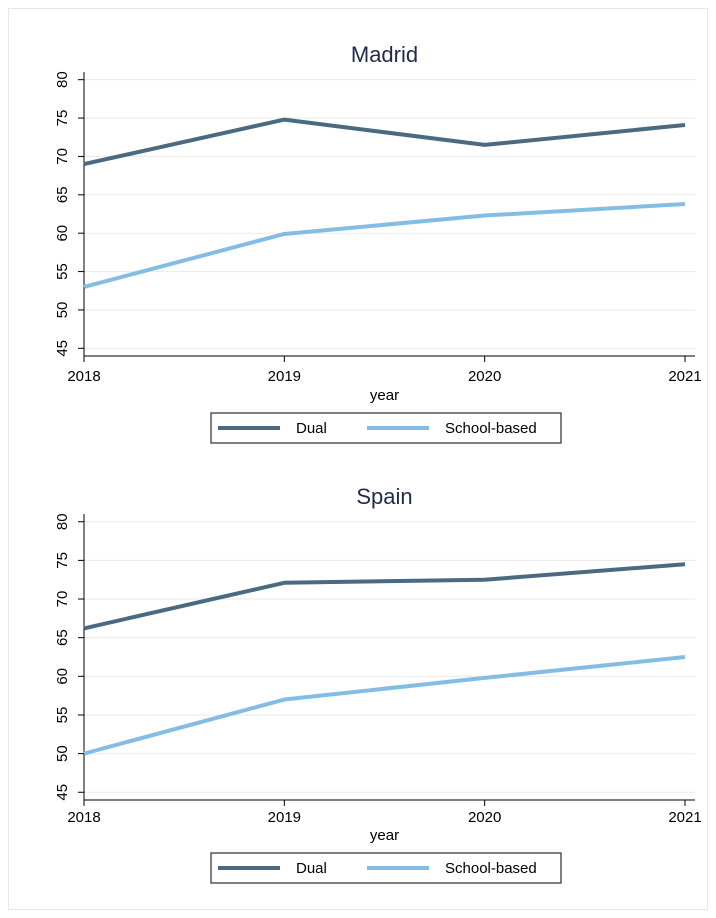 The width and height of the screenshot is (716, 918). Describe the element at coordinates (384, 54) in the screenshot. I see `chart-title: Madrid` at that location.